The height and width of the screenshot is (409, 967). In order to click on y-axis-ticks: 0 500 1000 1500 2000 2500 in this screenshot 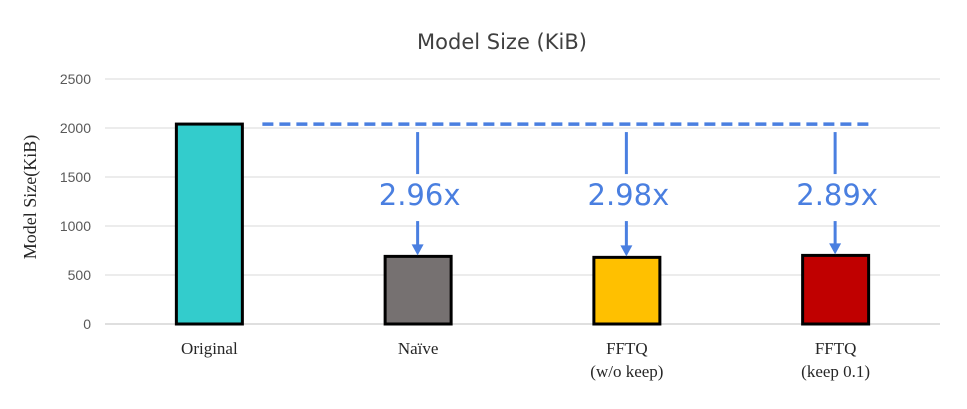, I will do `click(75, 201)`.